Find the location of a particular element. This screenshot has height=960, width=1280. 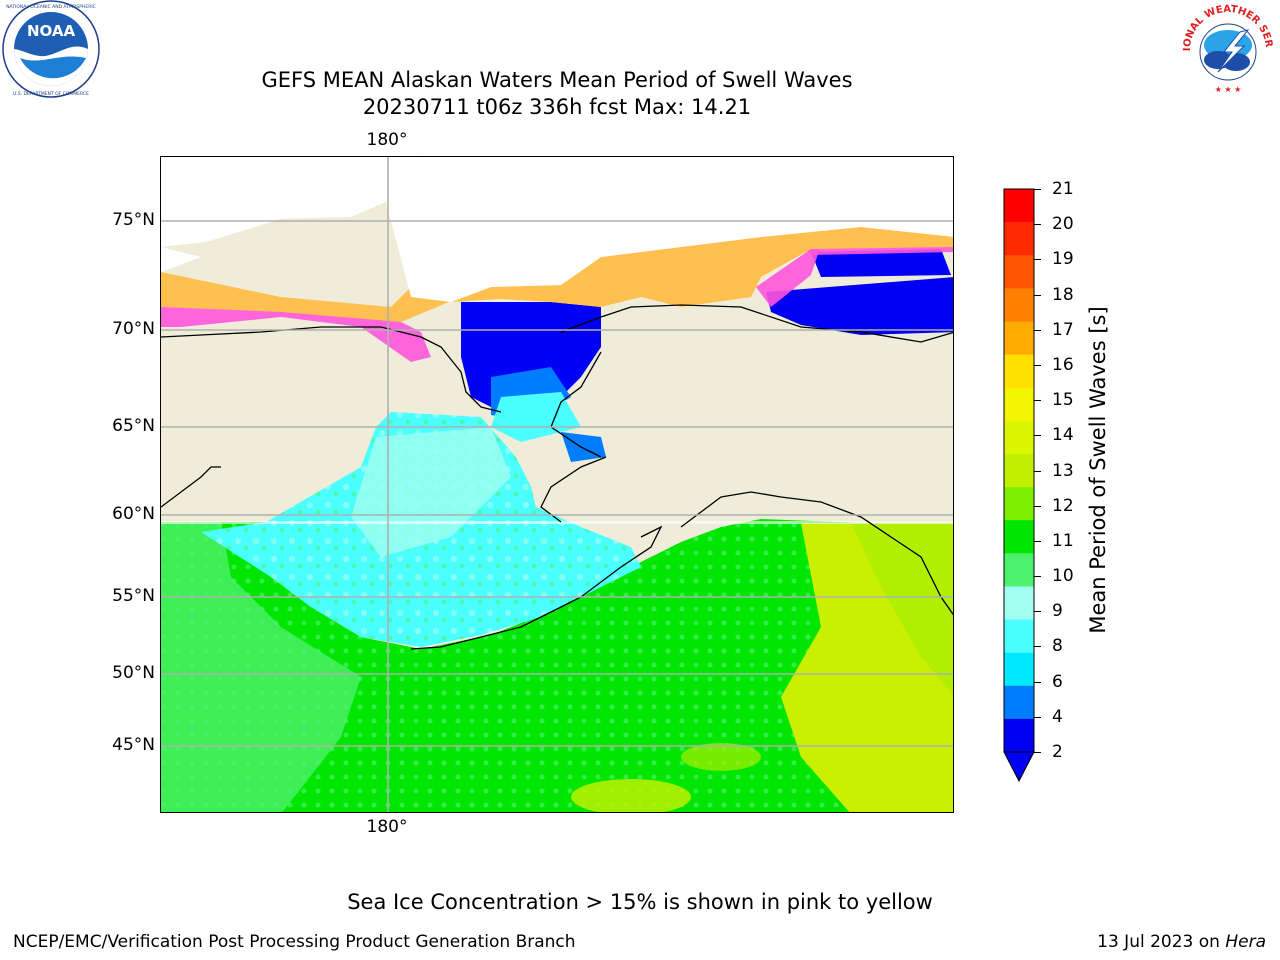

colorbar-tick-label: 20 is located at coordinates (1063, 224).